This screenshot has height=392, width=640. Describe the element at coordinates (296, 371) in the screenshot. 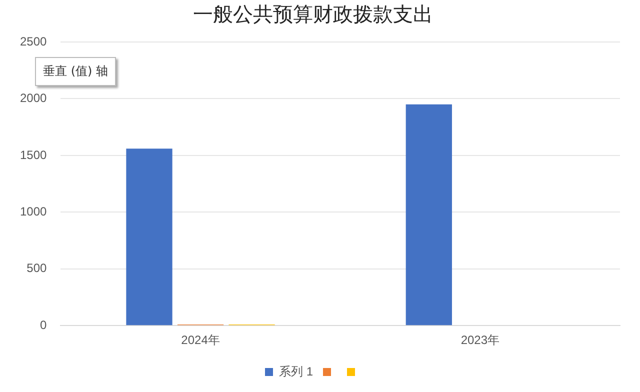

I see `legend-label: 系列 1` at that location.